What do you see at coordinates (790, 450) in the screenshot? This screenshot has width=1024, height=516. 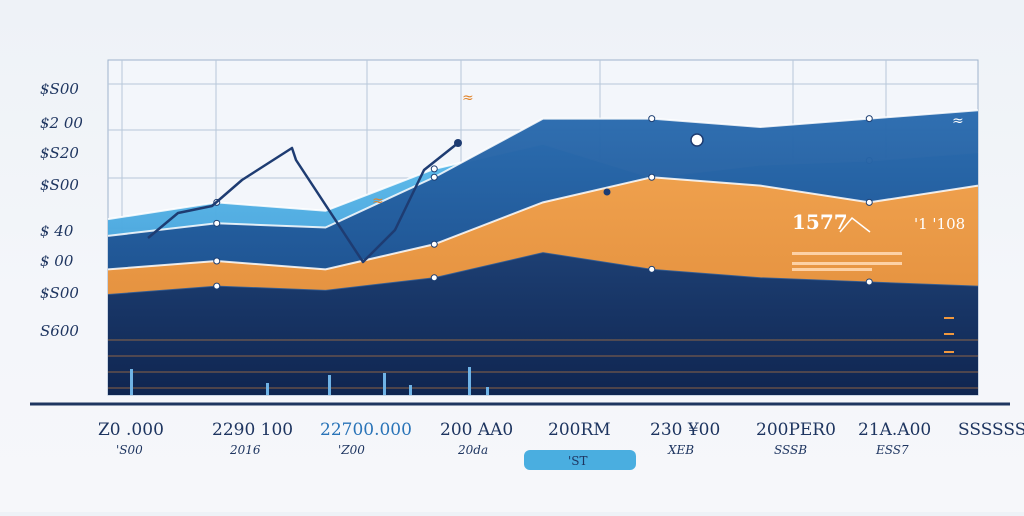 I see `x-tick-sublabel: SSSB` at bounding box center [790, 450].